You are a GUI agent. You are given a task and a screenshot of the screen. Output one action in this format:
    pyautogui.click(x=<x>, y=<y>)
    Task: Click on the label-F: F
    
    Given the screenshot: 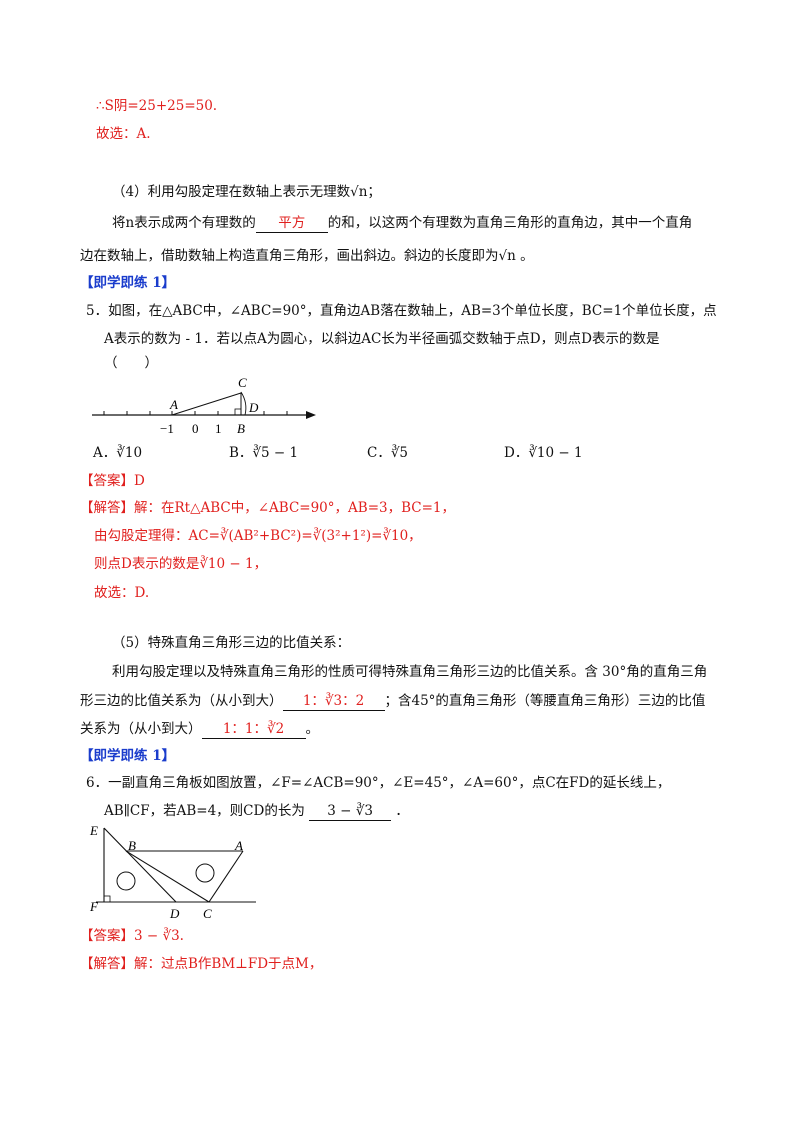 What is the action you would take?
    pyautogui.click(x=94, y=906)
    